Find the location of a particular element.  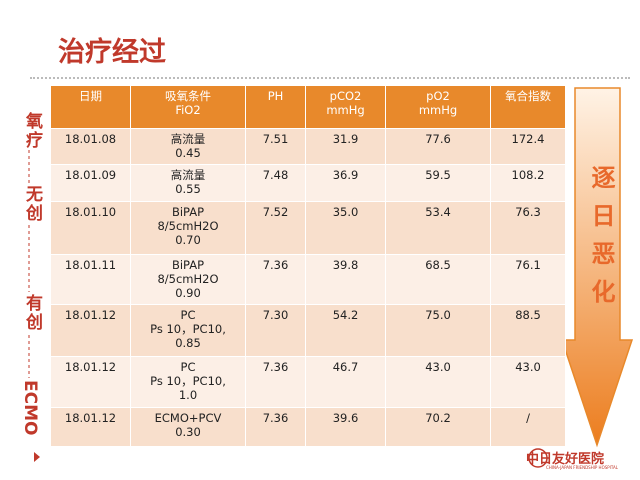

table-cell: 39.8 is located at coordinates (345, 279).